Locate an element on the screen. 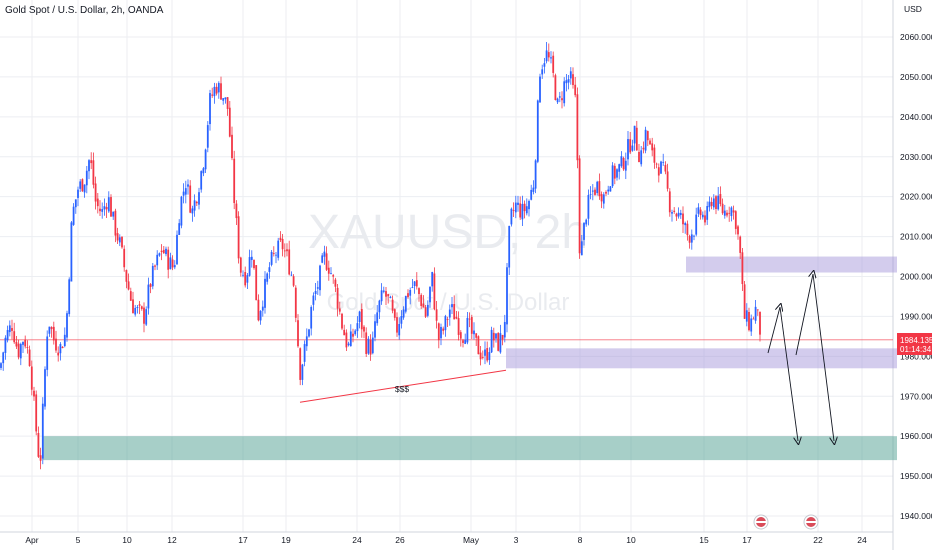 The image size is (932, 550). time-tick-label: Apr is located at coordinates (31, 540).